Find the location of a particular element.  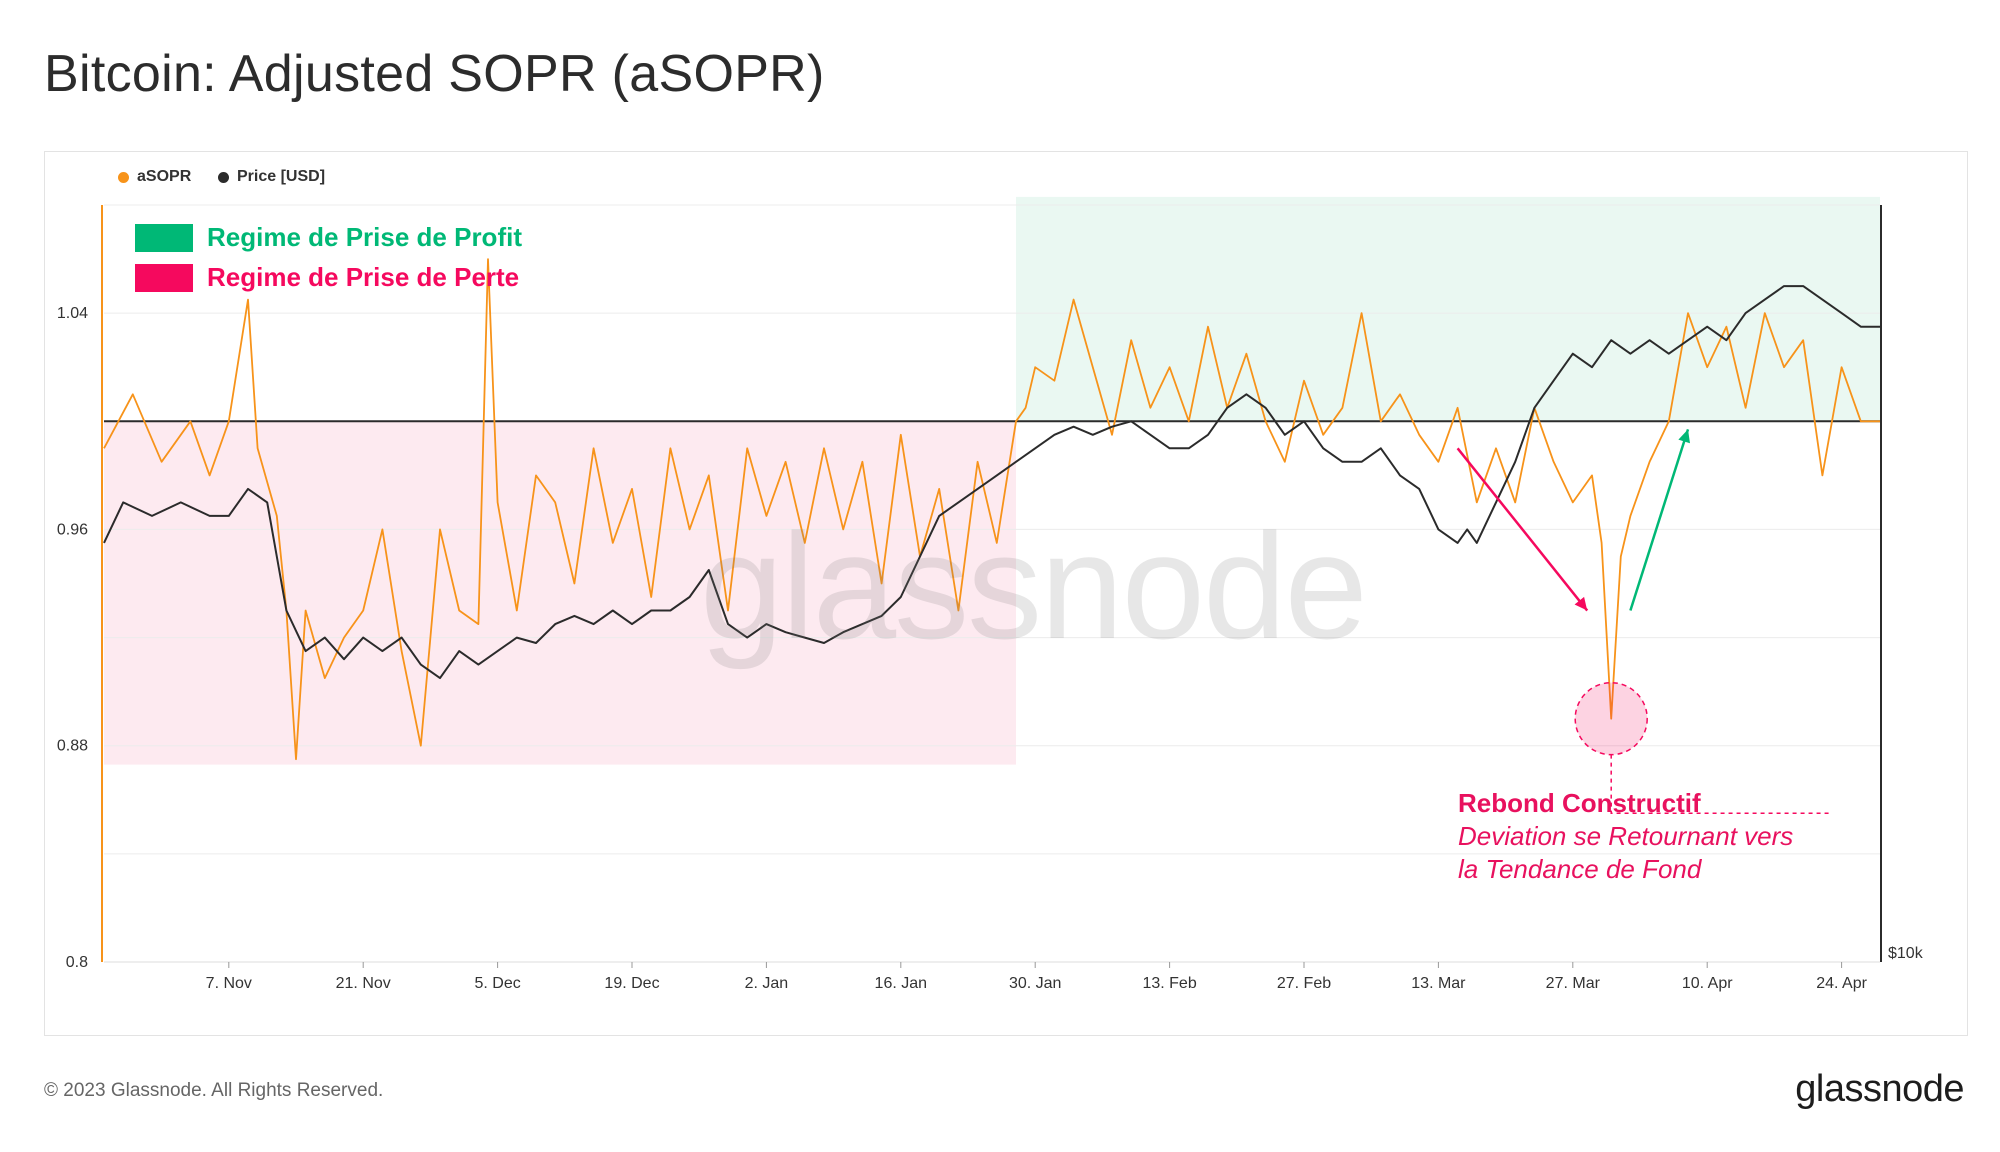

x-tick-label-12: 24. Apr is located at coordinates (1841, 983).